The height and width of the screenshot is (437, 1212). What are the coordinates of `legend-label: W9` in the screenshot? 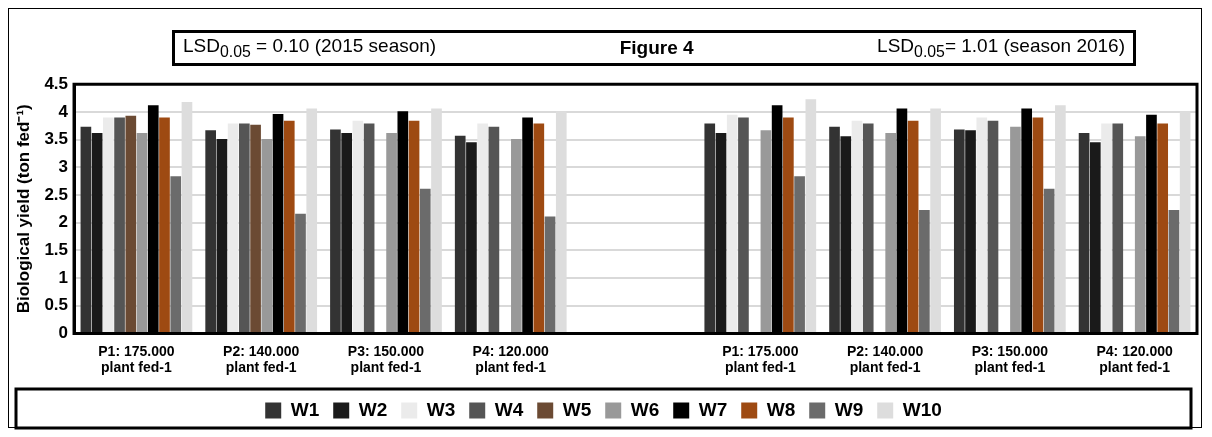 It's located at (849, 409).